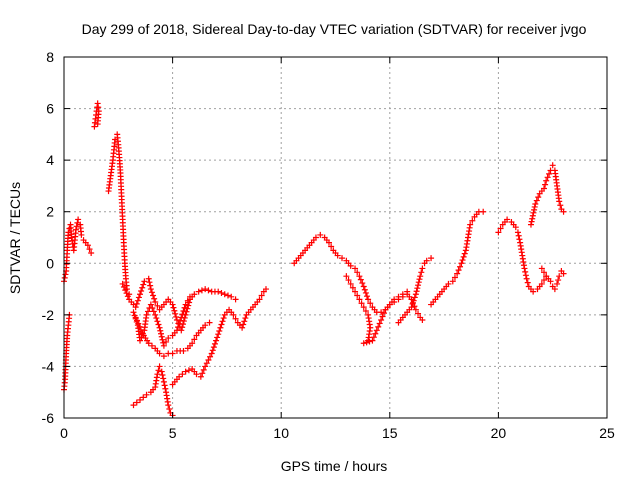  Describe the element at coordinates (552, 279) in the screenshot. I see `series-trace-end-low` at that location.